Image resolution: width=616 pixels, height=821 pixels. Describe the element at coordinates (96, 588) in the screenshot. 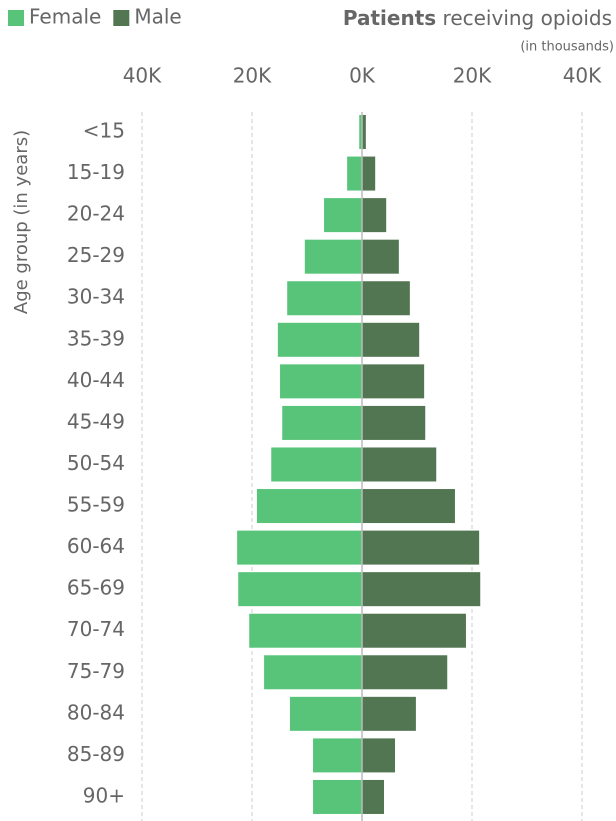

I see `y-tick-label: 65-69` at that location.